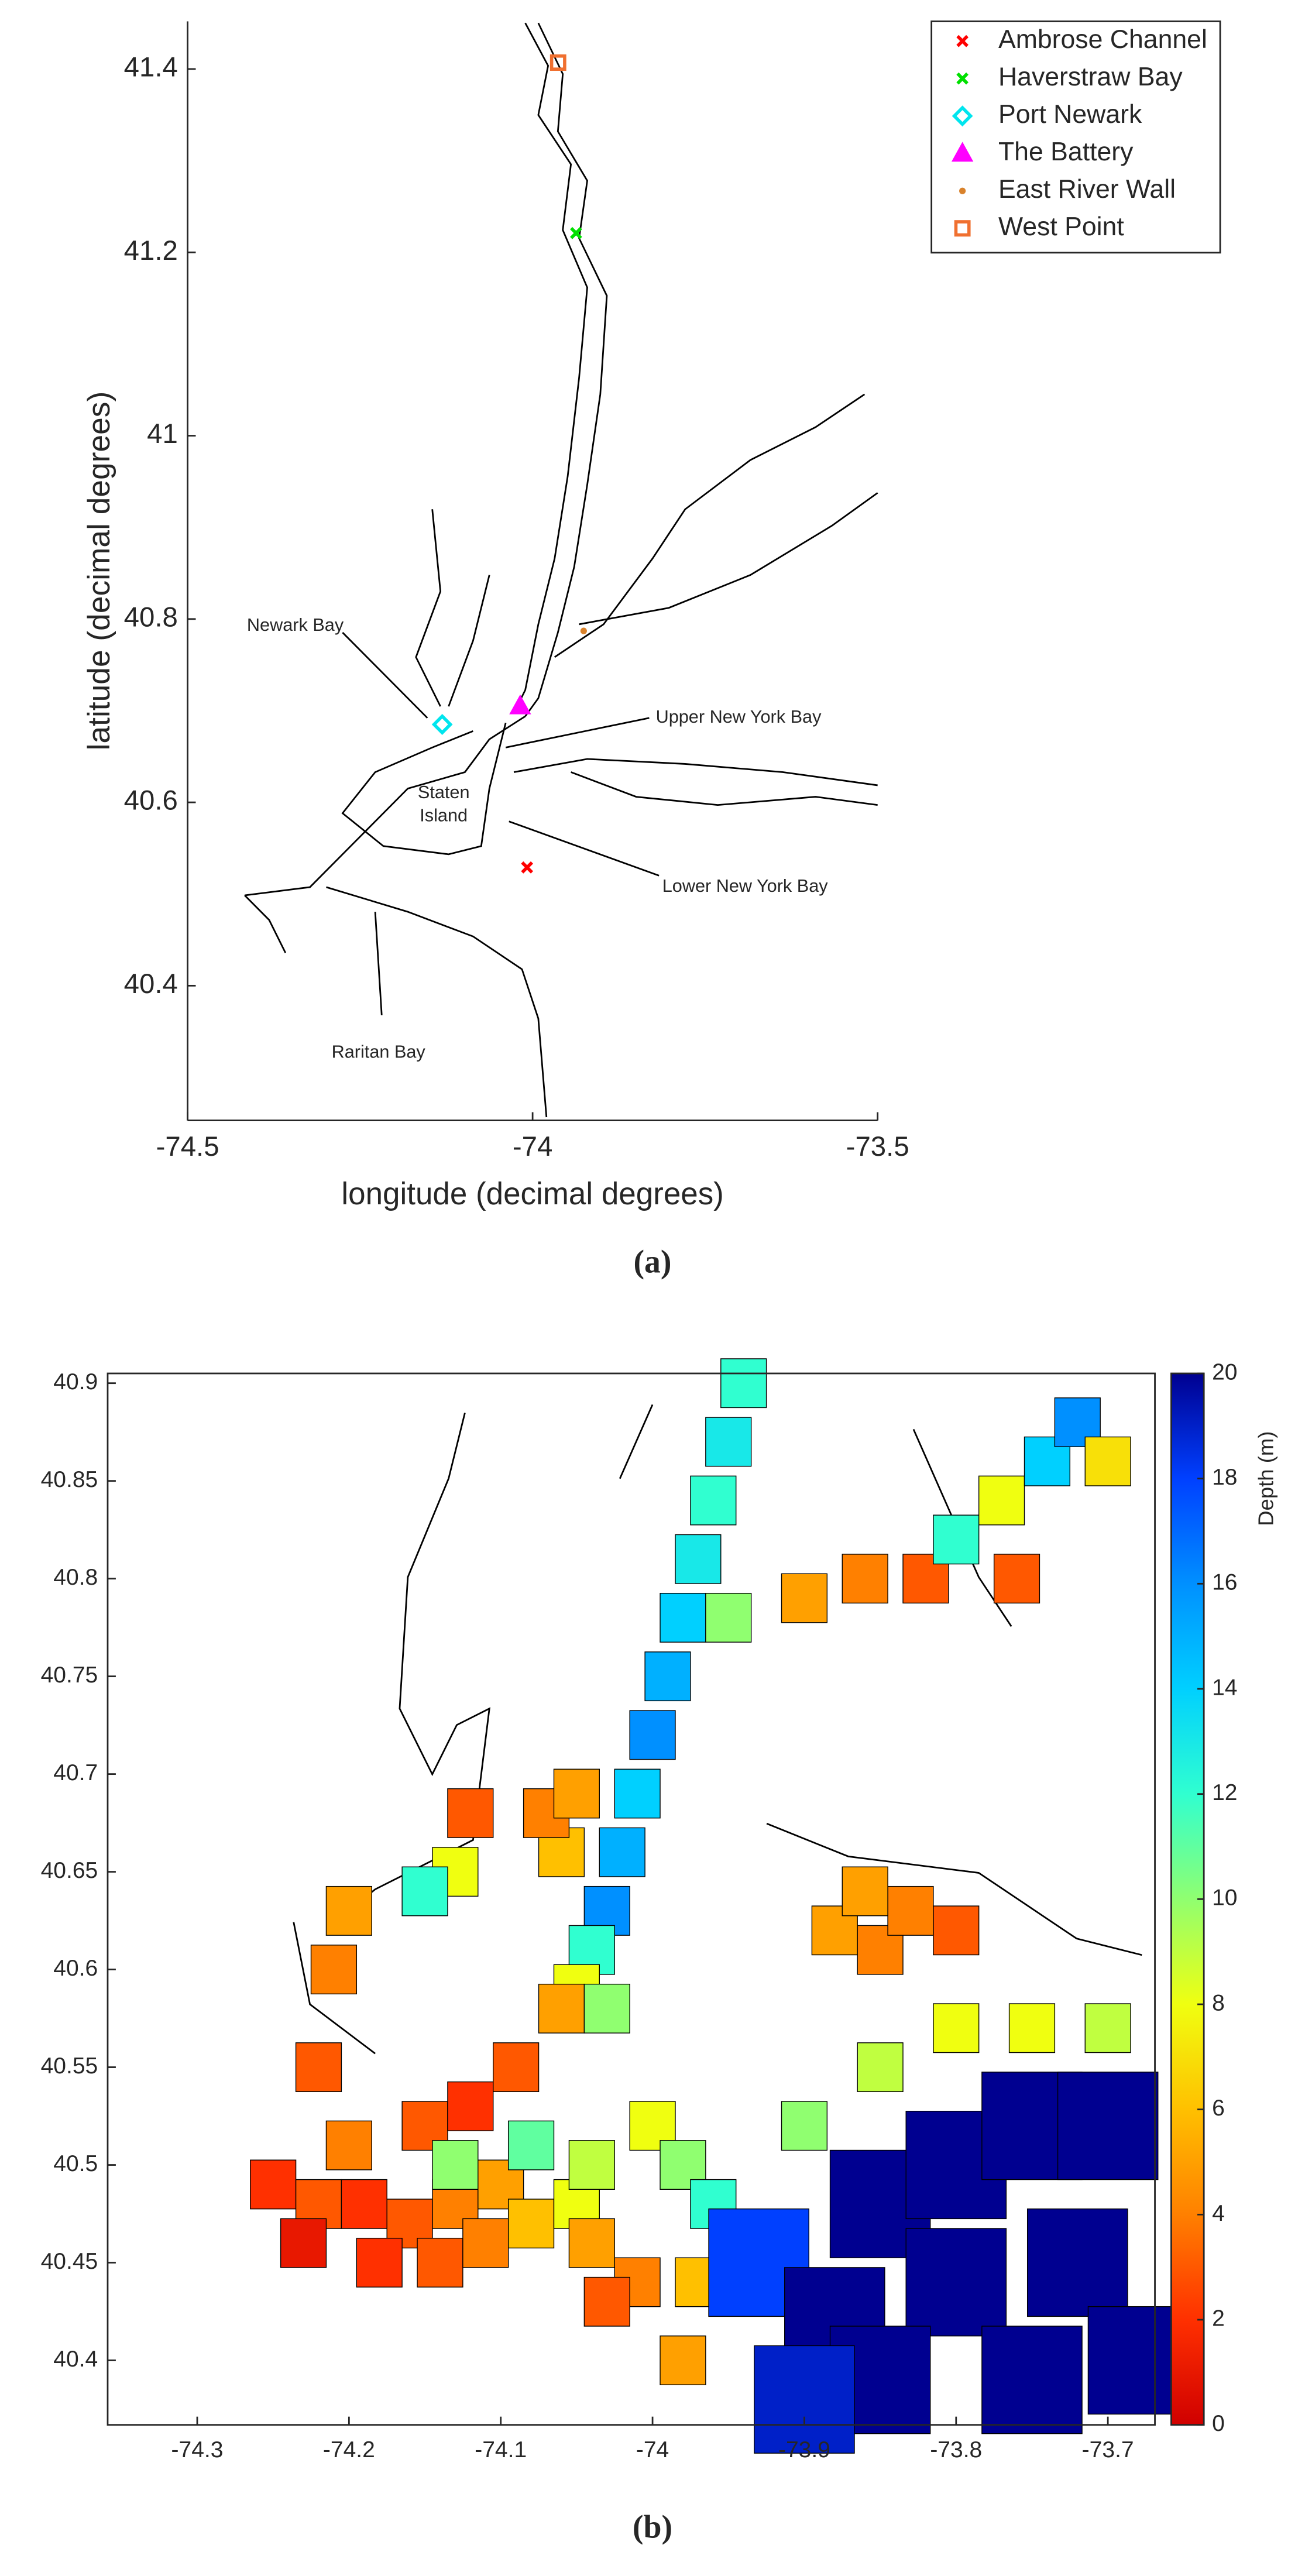  What do you see at coordinates (349, 2449) in the screenshot?
I see `x-tick-label: -74.2` at bounding box center [349, 2449].